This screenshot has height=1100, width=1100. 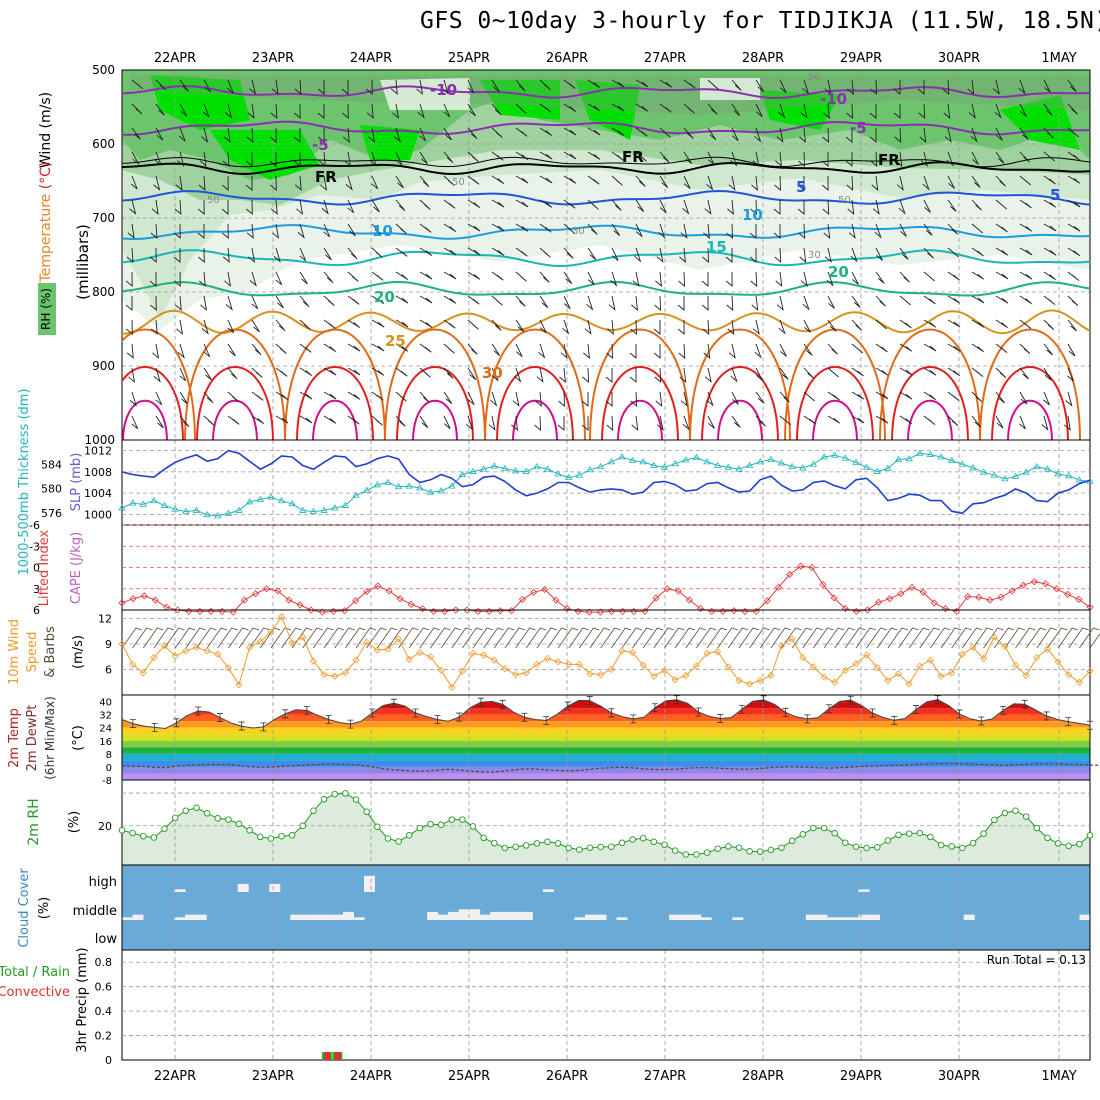 I want to click on contour-35-dome, so click(x=153, y=403).